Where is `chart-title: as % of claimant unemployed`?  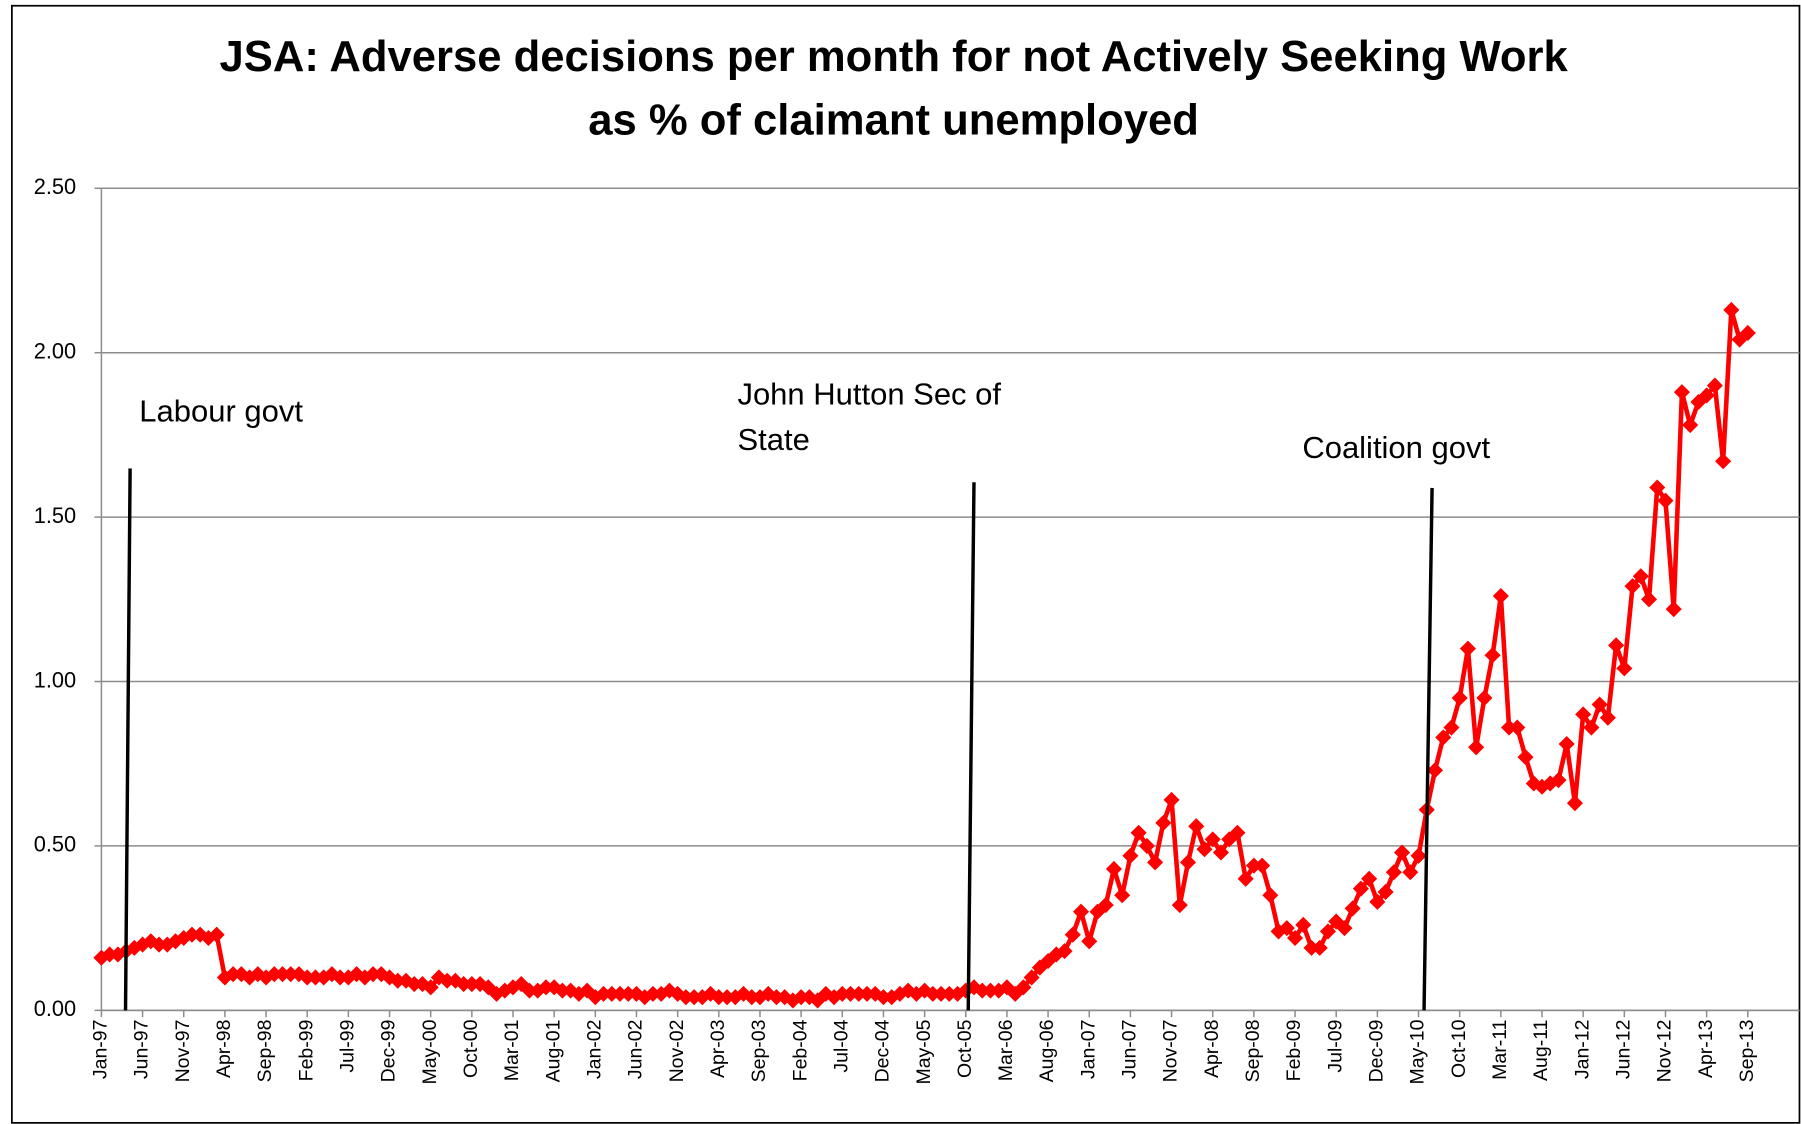 chart-title: as % of claimant unemployed is located at coordinates (893, 120).